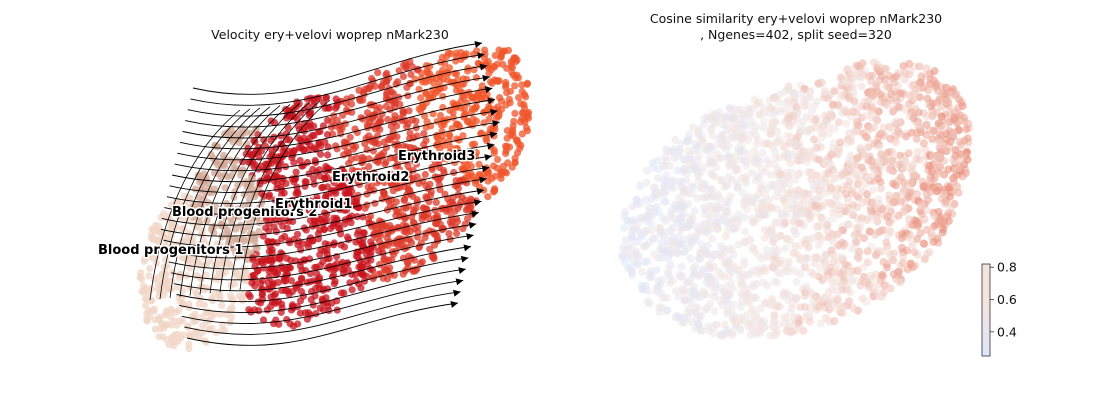  Describe the element at coordinates (436, 156) in the screenshot. I see `cluster-label: Erythroid3` at that location.